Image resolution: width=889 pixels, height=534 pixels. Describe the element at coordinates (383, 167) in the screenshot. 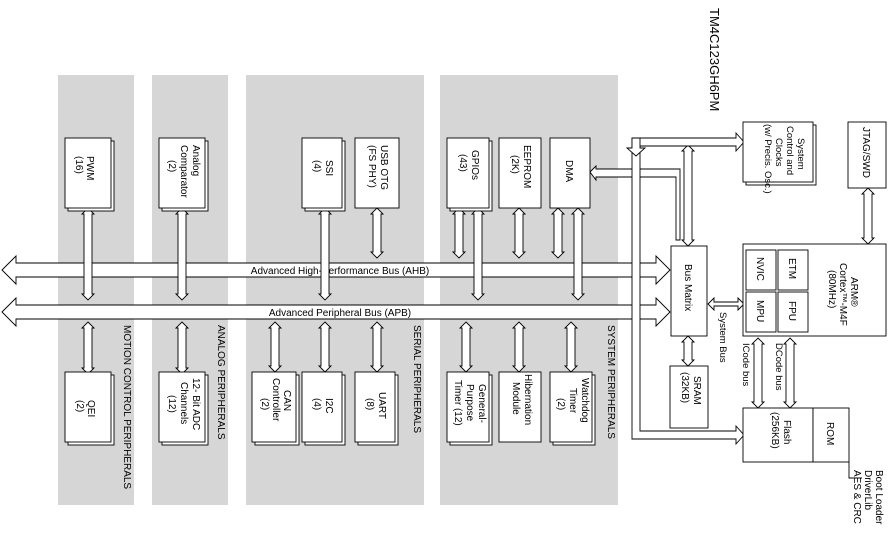

I see `usb-line-1: USB OTG` at that location.